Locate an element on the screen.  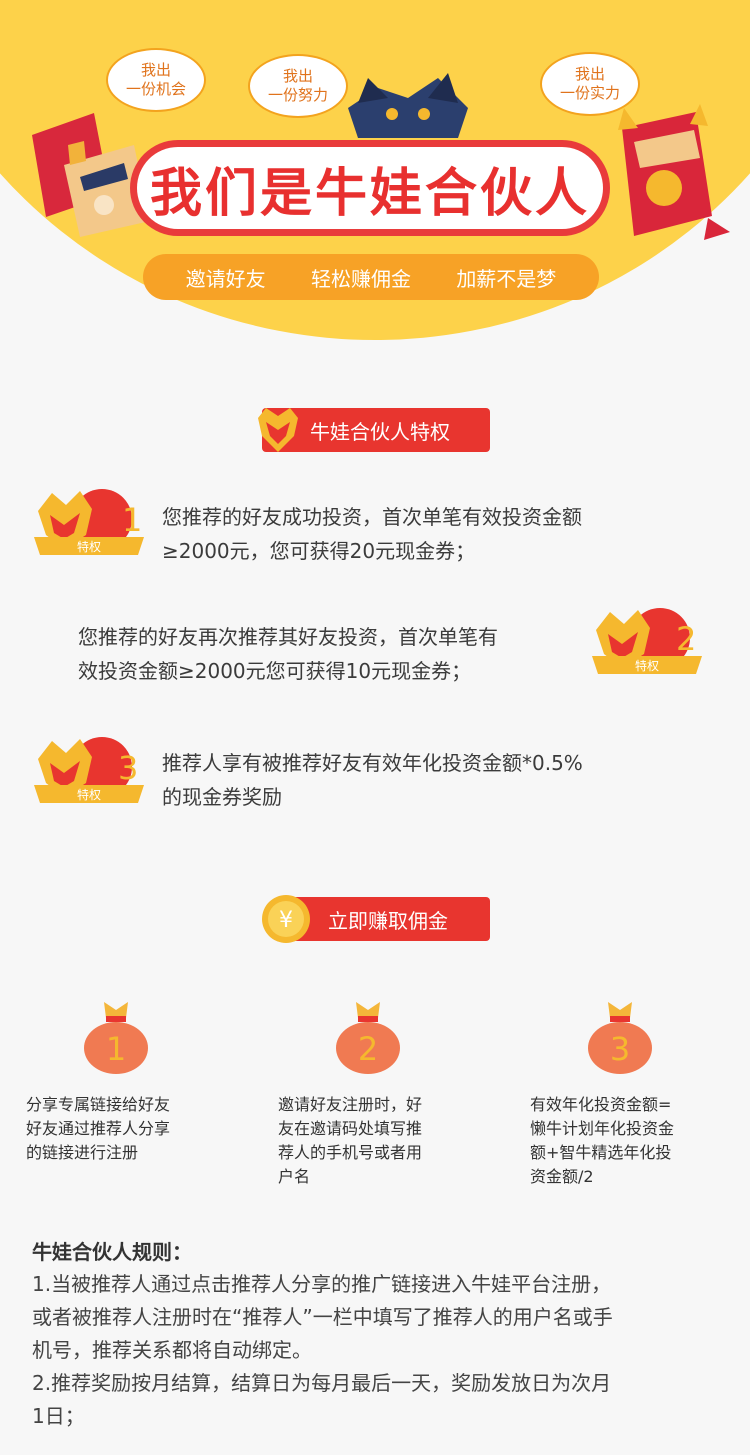
step-3-line-3: 额+智牛精选年化投 is located at coordinates (601, 1152).